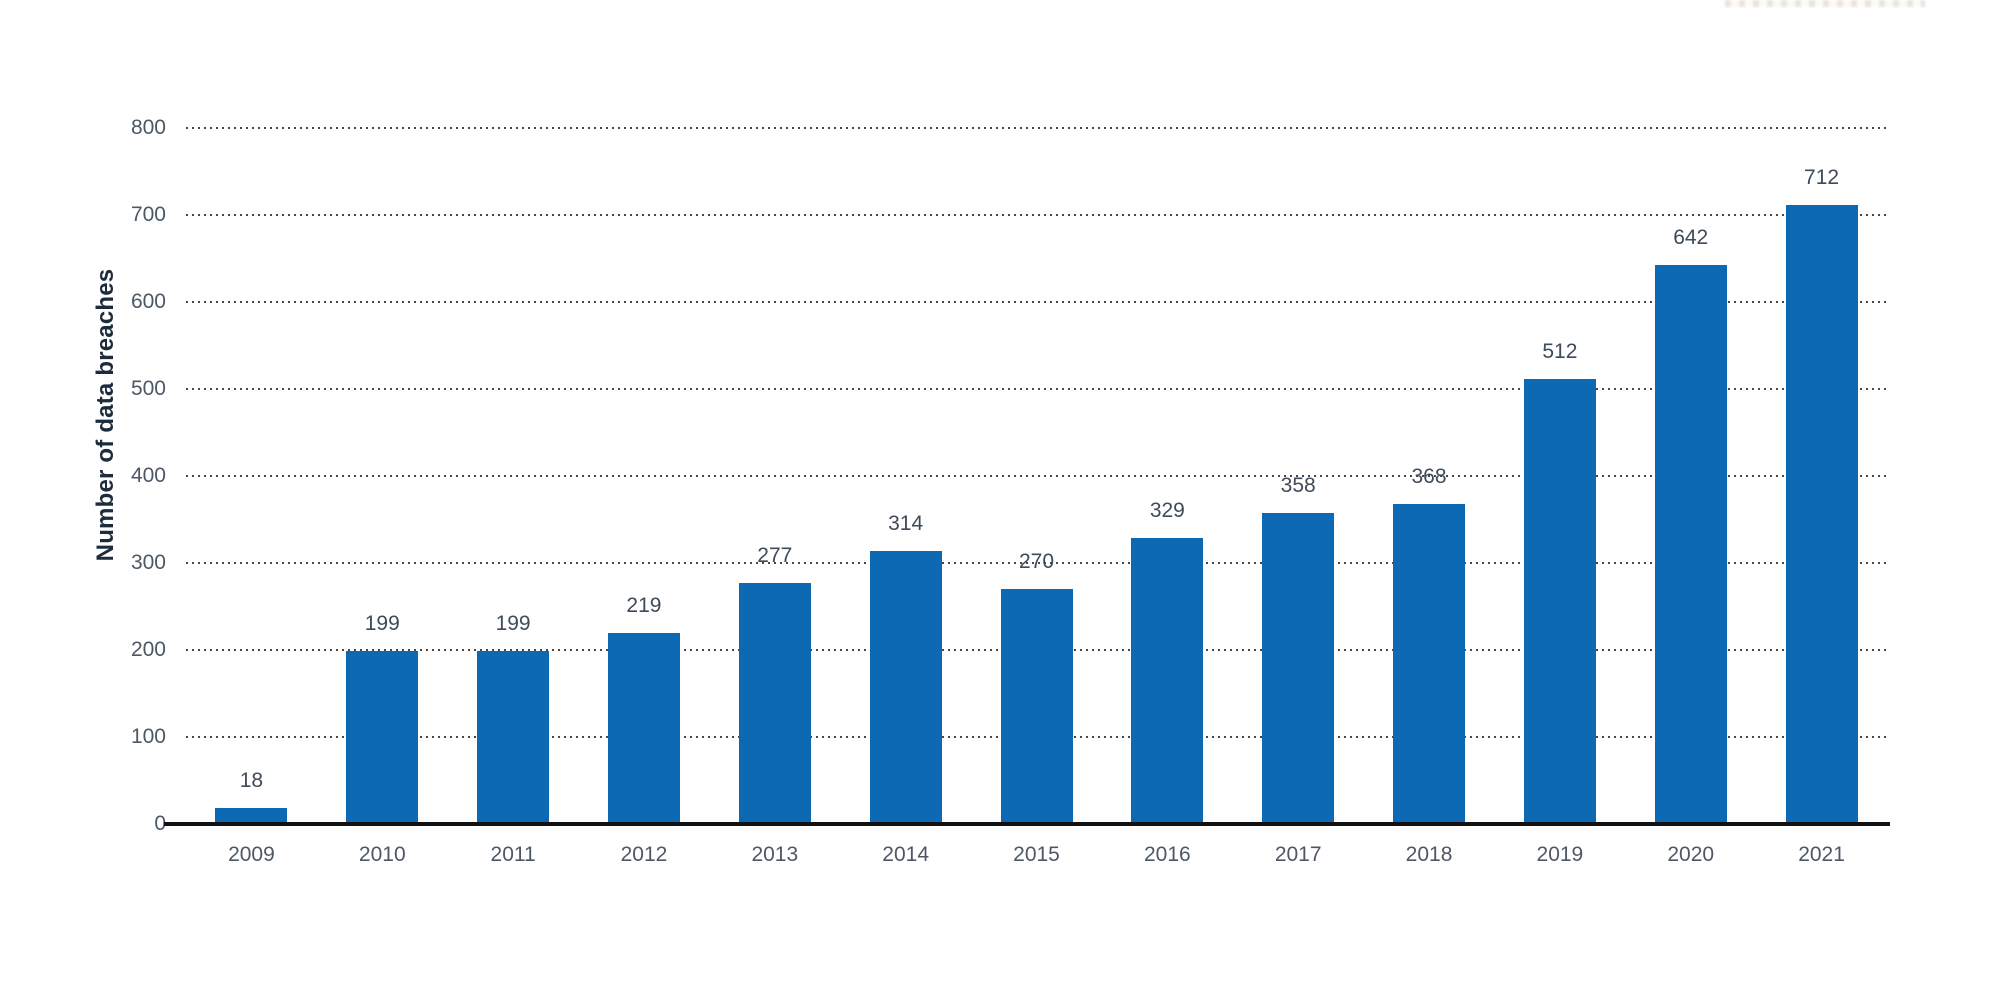 This screenshot has height=981, width=2000. Describe the element at coordinates (643, 728) in the screenshot. I see `bar-2012` at that location.